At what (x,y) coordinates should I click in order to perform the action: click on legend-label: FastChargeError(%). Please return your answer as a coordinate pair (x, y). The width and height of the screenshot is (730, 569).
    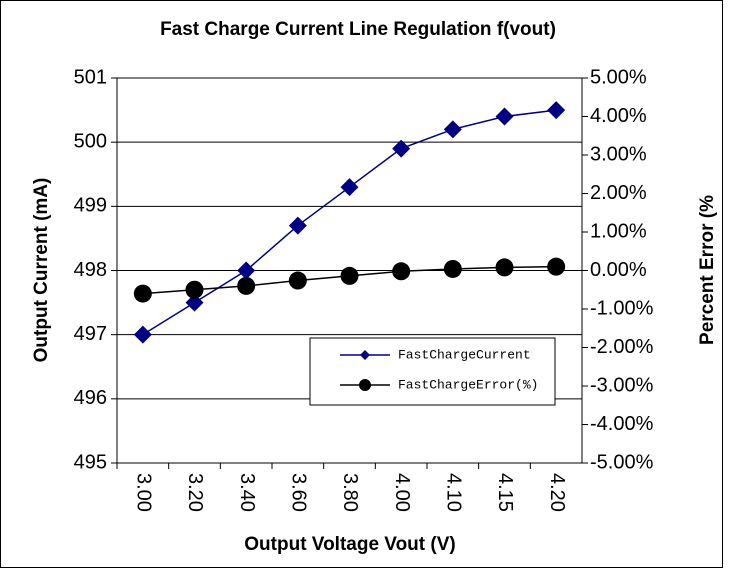
    Looking at the image, I should click on (468, 384).